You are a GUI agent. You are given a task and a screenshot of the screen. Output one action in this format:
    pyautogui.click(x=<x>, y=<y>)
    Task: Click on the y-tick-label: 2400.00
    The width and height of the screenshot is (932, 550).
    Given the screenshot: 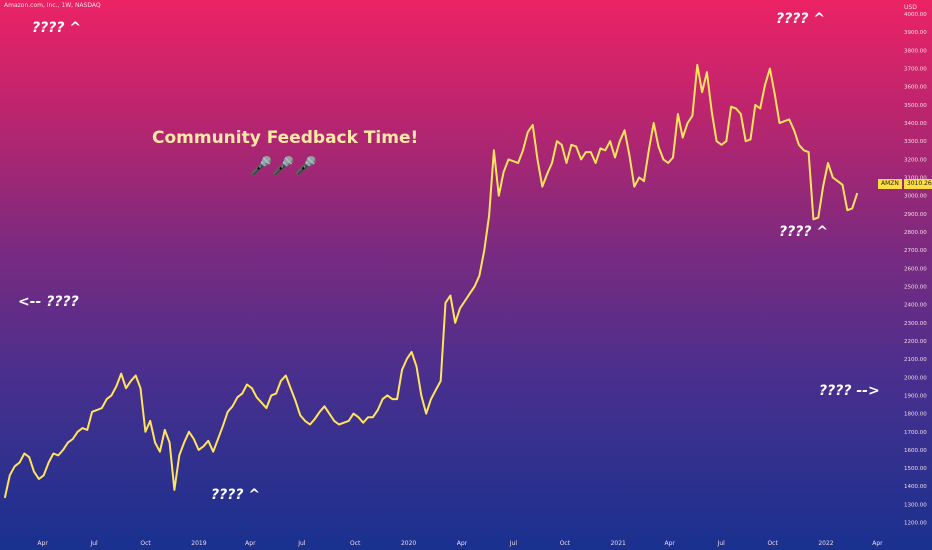 What is the action you would take?
    pyautogui.click(x=915, y=306)
    